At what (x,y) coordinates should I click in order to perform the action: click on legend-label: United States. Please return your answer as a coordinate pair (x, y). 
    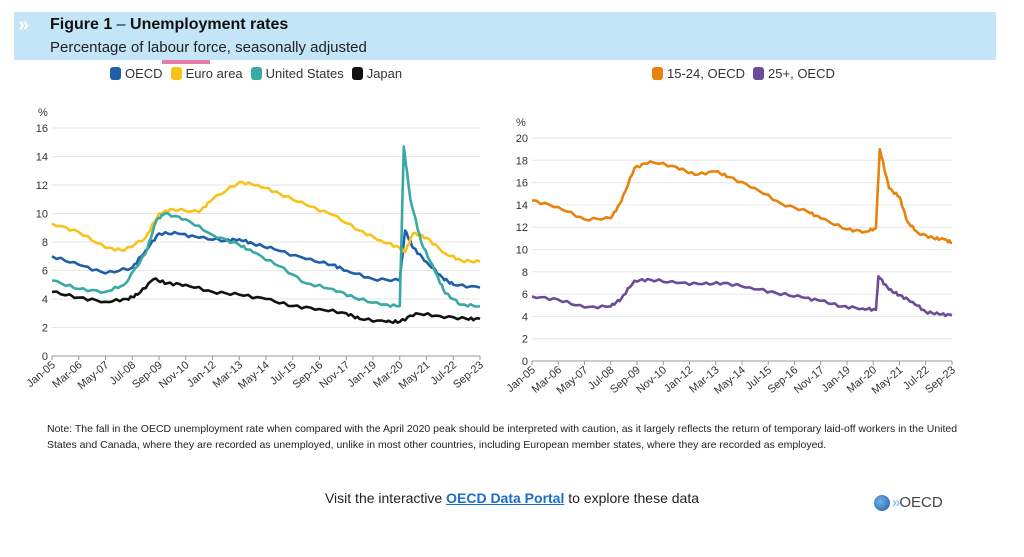
    Looking at the image, I should click on (304, 73).